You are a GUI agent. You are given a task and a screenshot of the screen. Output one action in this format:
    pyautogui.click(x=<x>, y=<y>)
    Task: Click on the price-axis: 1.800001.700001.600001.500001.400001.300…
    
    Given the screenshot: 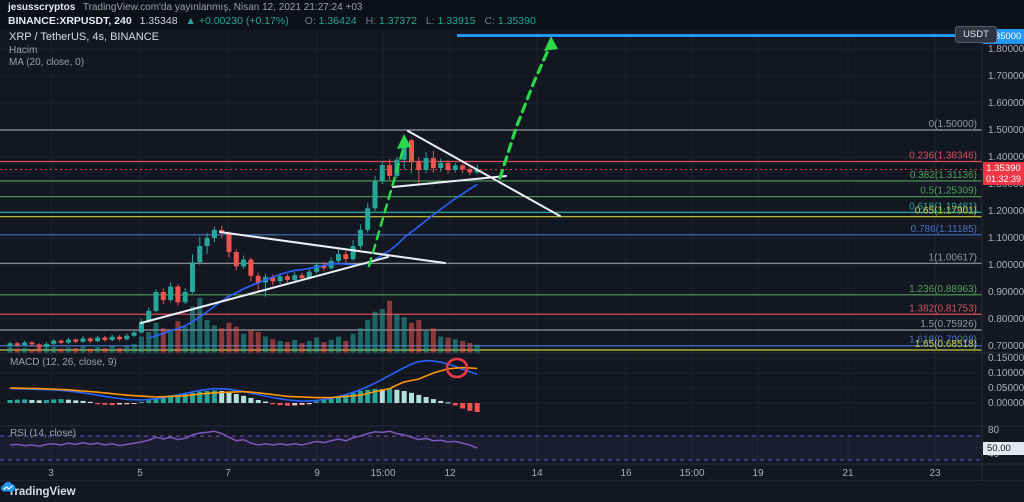 What is the action you would take?
    pyautogui.click(x=1006, y=252)
    